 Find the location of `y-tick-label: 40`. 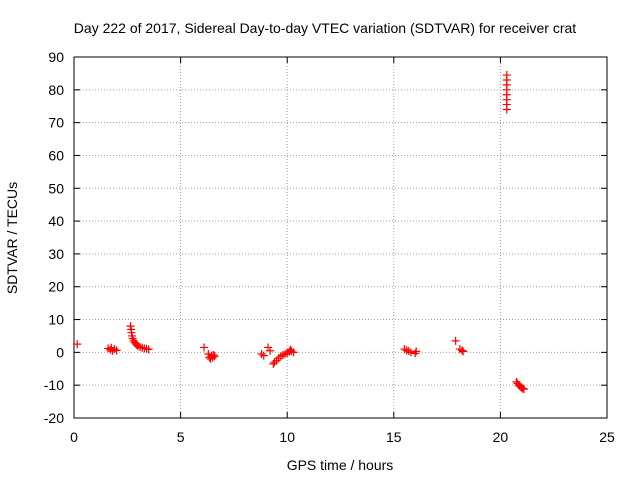

y-tick-label: 40 is located at coordinates (56, 221).